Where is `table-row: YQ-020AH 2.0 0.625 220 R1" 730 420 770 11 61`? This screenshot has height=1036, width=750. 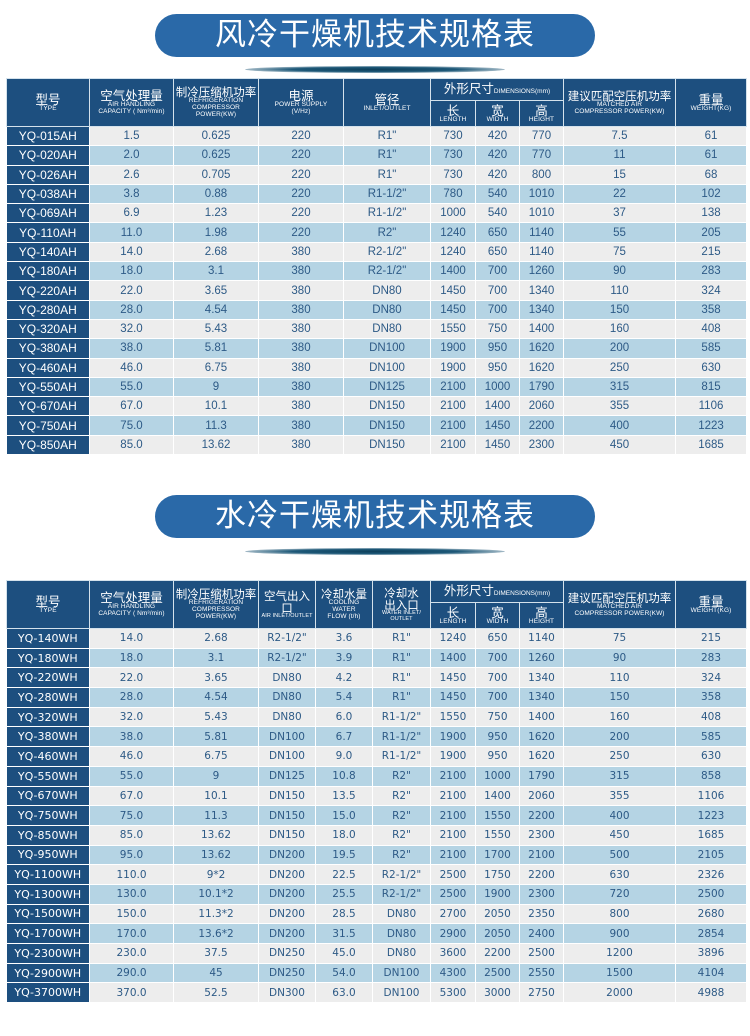
table-row: YQ-020AH 2.0 0.625 220 R1" 730 420 770 11 61 is located at coordinates (377, 155).